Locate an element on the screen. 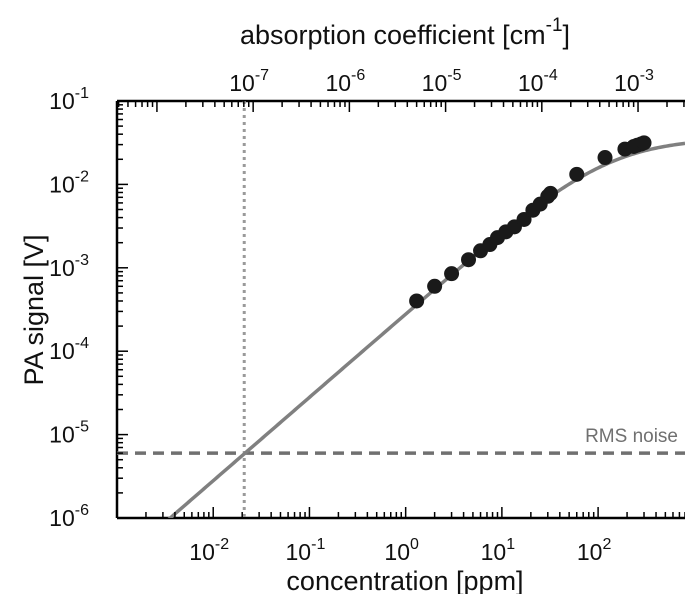 The width and height of the screenshot is (685, 594). top-tick-label: 10⁻⁴ is located at coordinates (538, 81).